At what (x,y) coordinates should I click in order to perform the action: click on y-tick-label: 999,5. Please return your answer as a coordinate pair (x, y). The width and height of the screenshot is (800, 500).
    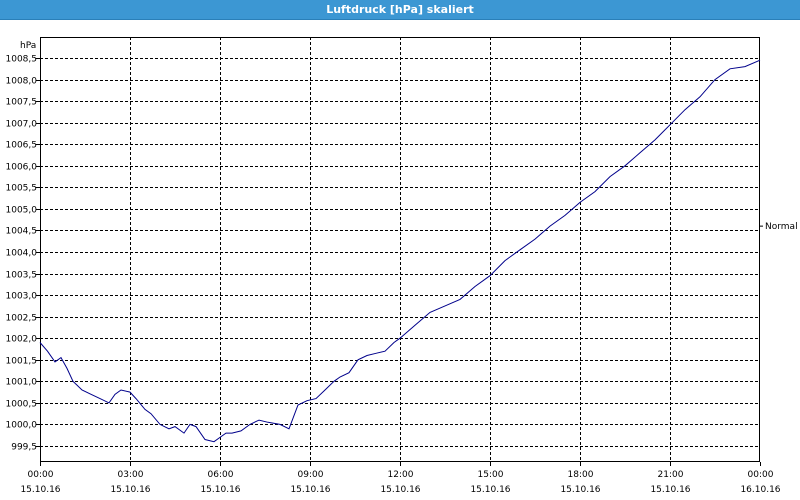
    Looking at the image, I should click on (24, 448).